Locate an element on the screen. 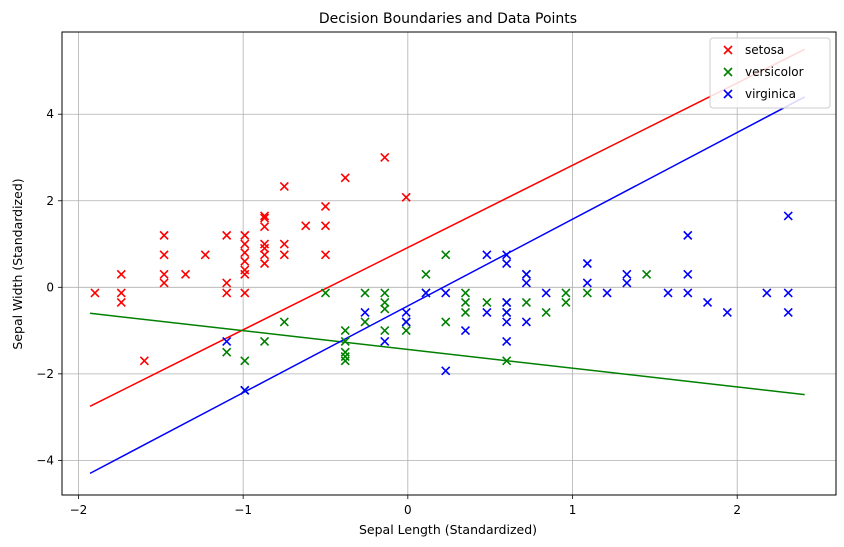 The height and width of the screenshot is (547, 844). chart-title: Decision Boundaries and Data Points is located at coordinates (448, 19).